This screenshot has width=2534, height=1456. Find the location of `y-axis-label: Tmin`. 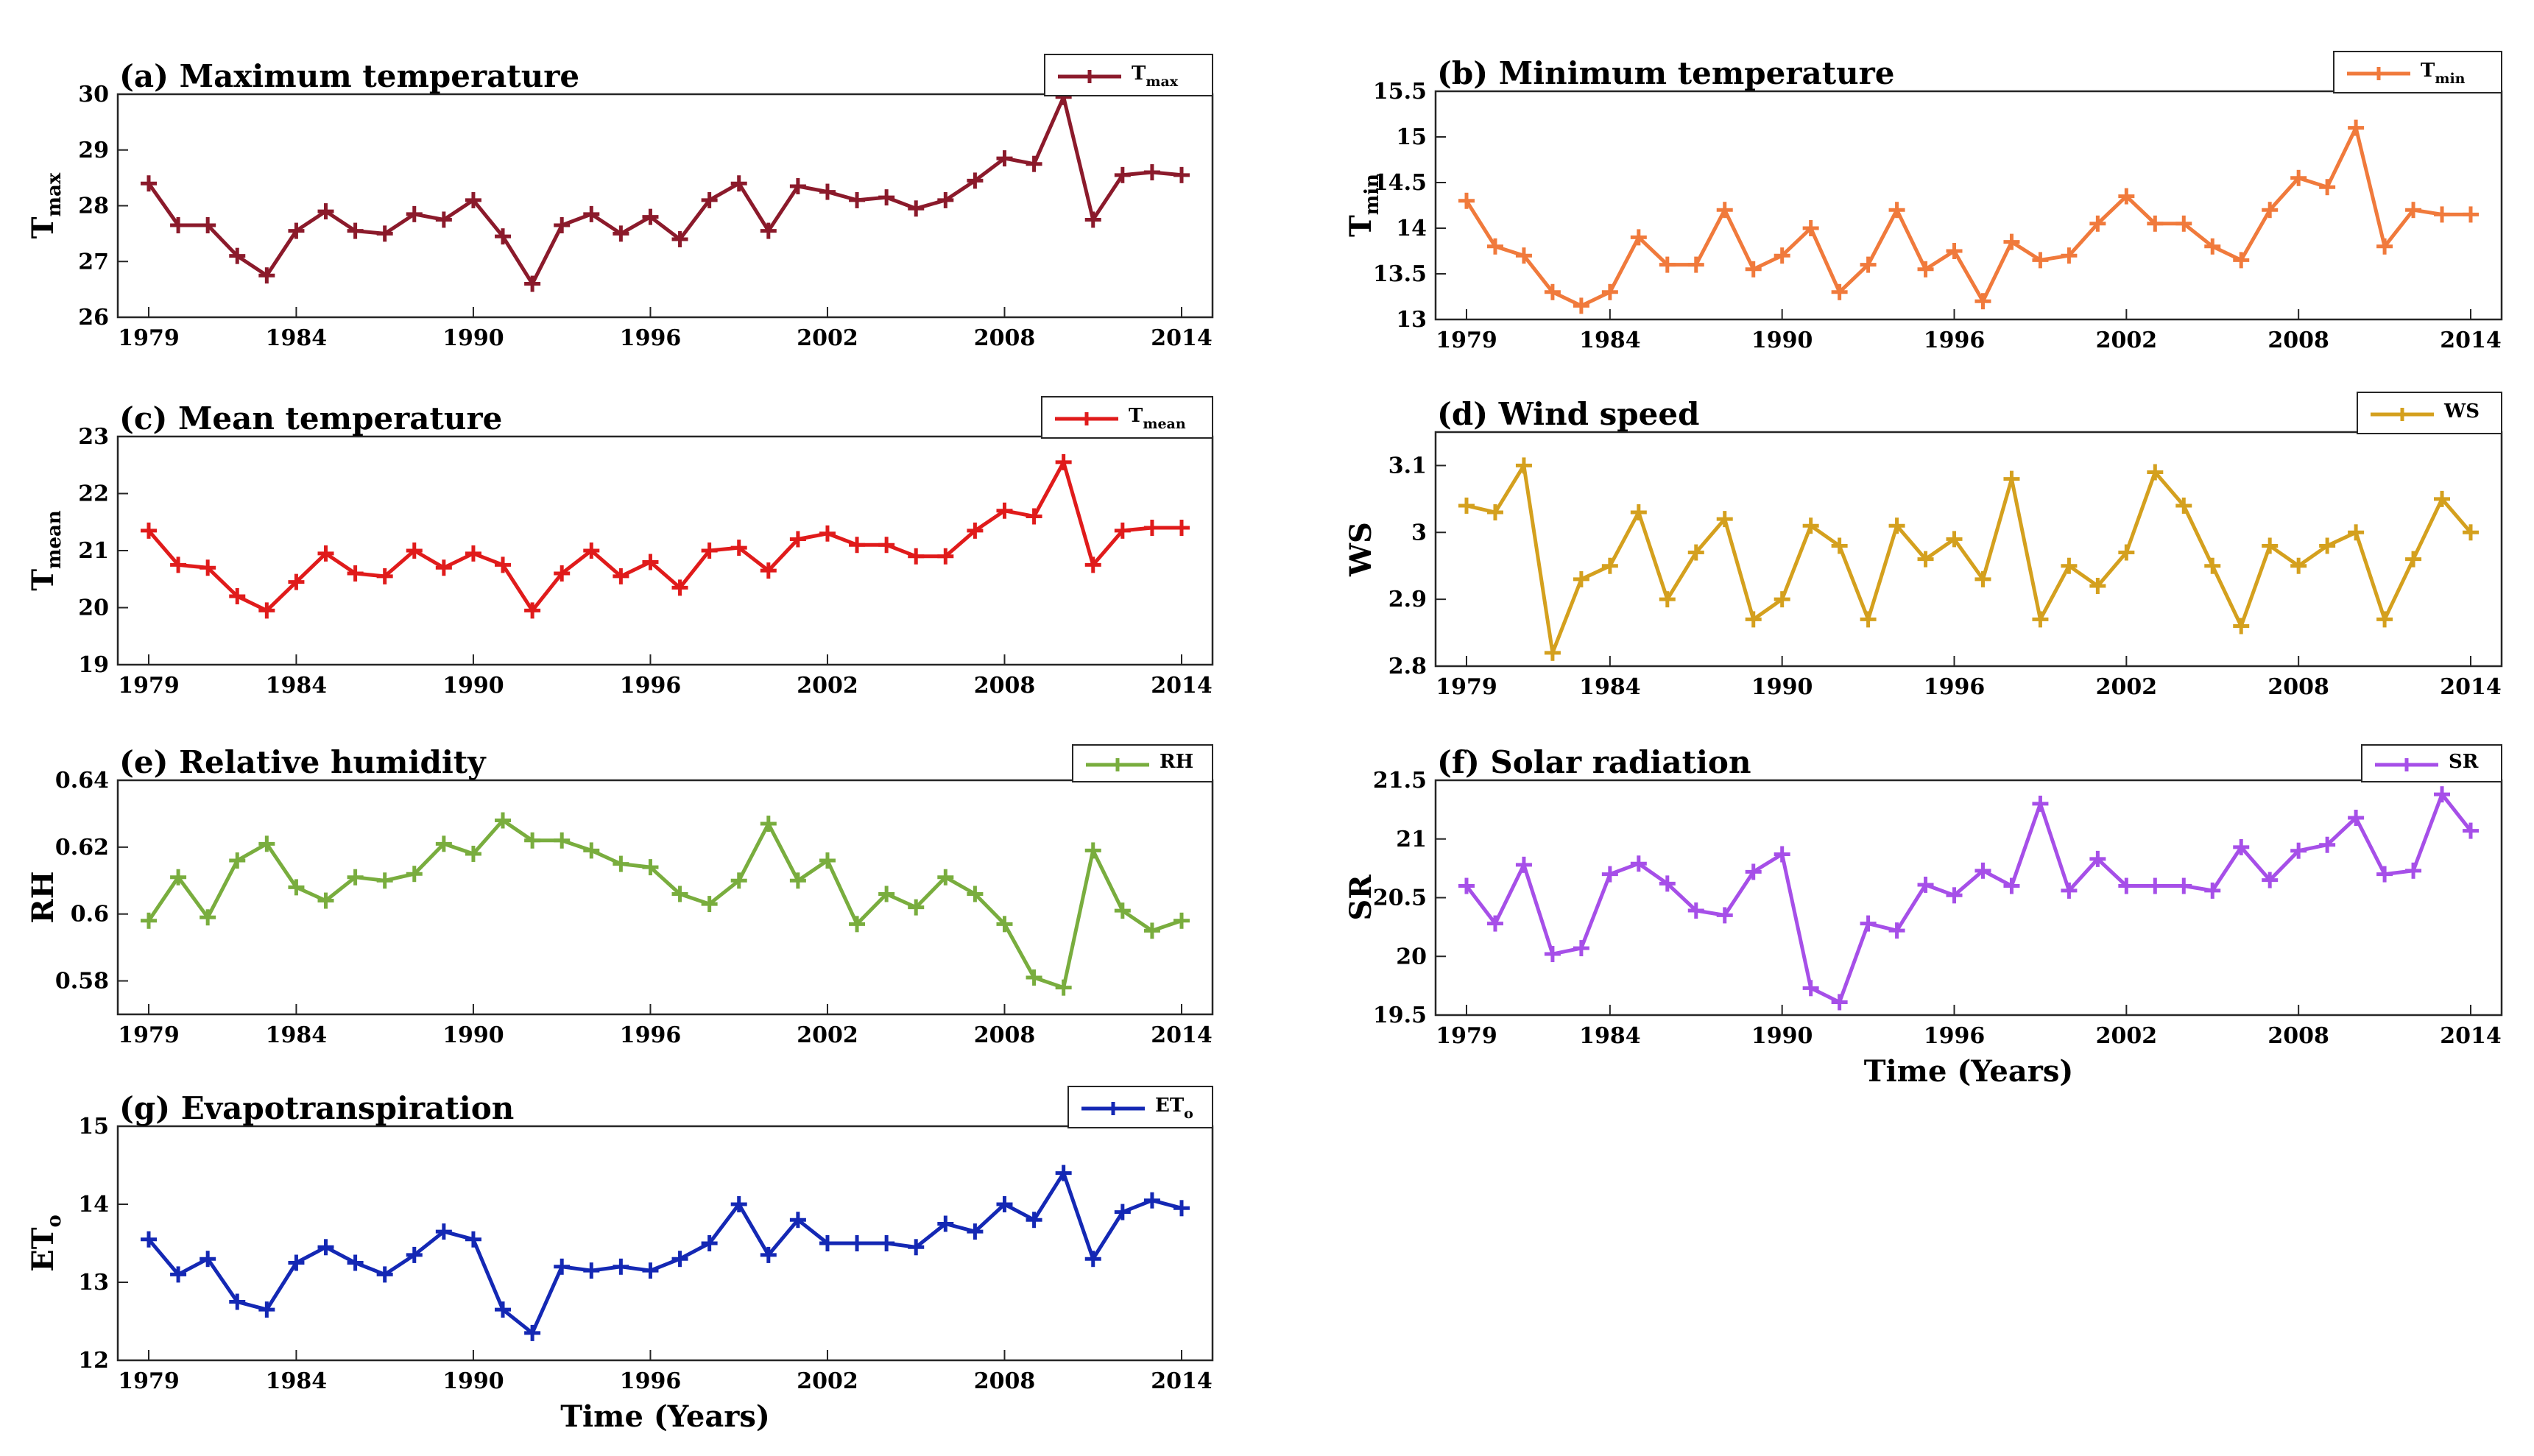

y-axis-label: Tmin is located at coordinates (1363, 205).